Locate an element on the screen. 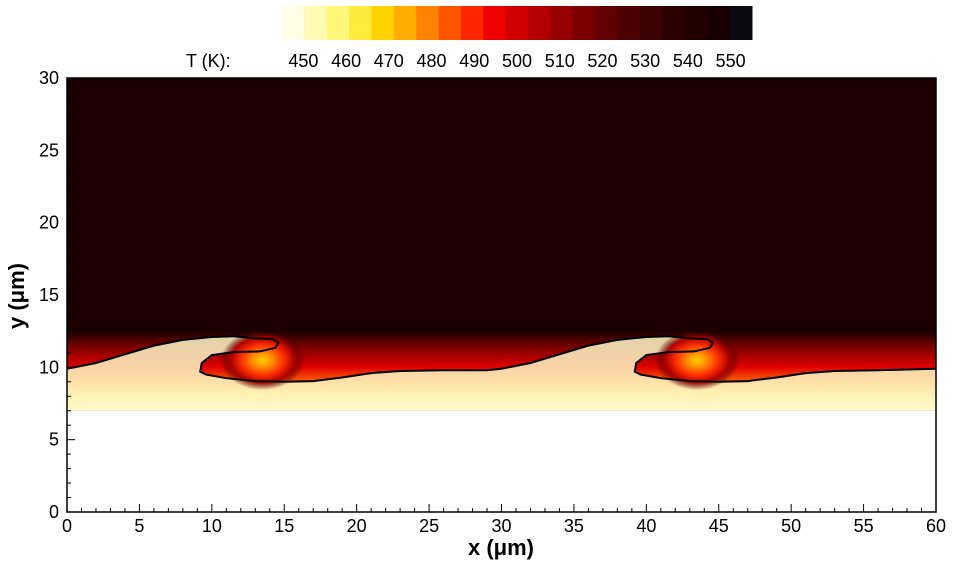 The image size is (965, 569). y-tick-label: 5 is located at coordinates (54, 440).